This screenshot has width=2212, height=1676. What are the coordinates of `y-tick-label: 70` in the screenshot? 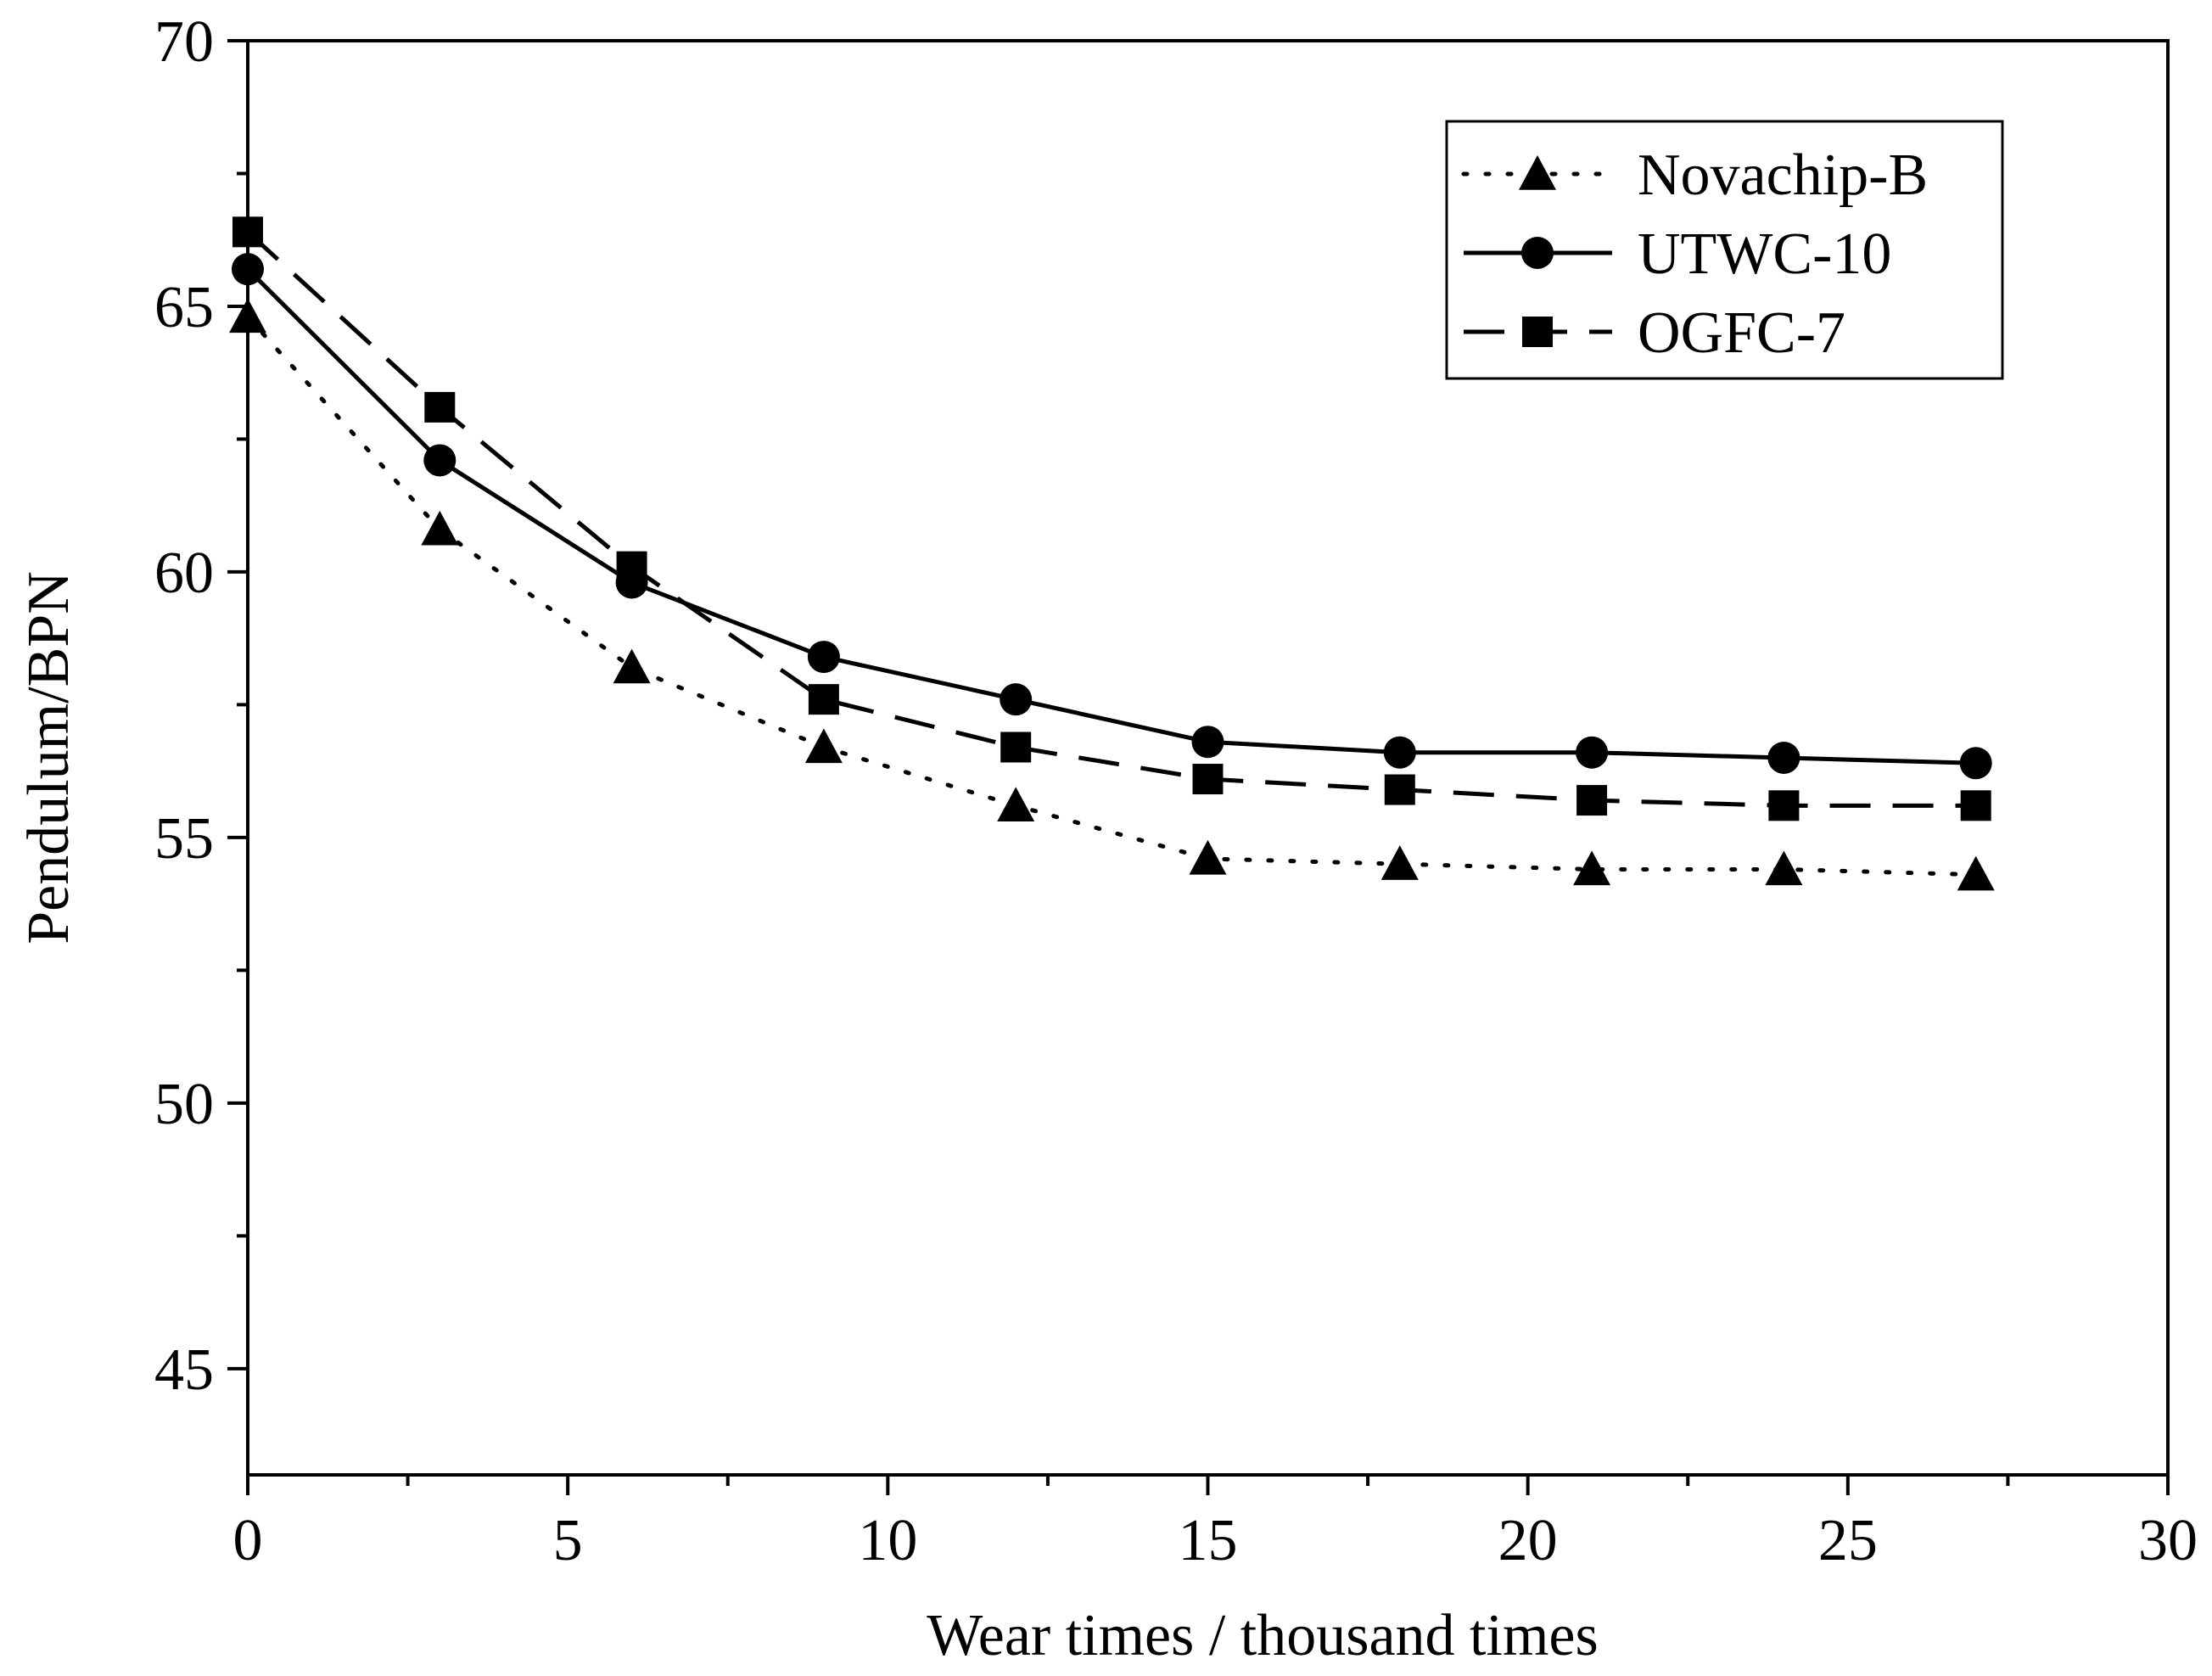 It's located at (184, 42).